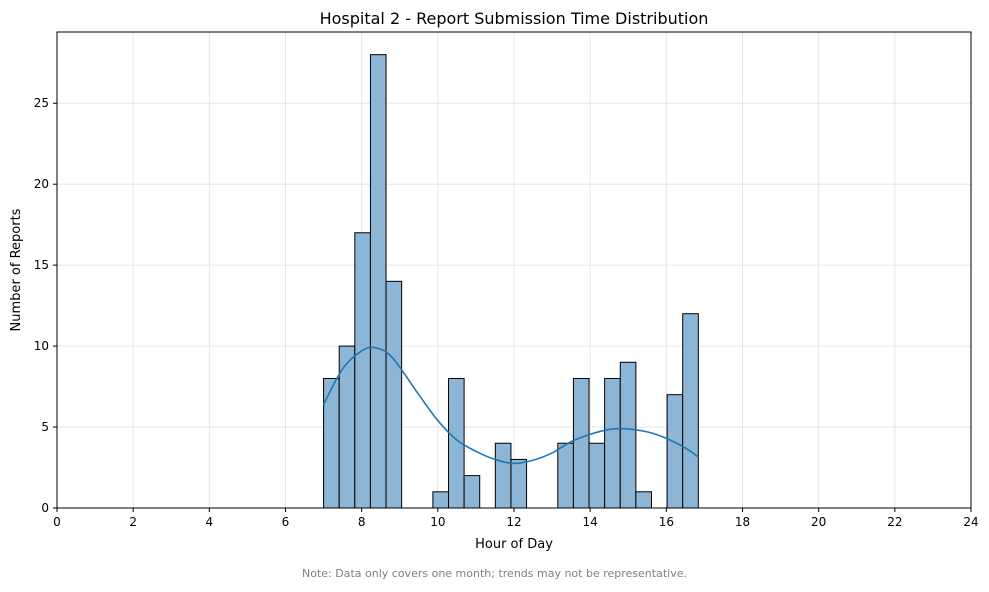  Describe the element at coordinates (437, 522) in the screenshot. I see `x-tick-label: 10` at that location.